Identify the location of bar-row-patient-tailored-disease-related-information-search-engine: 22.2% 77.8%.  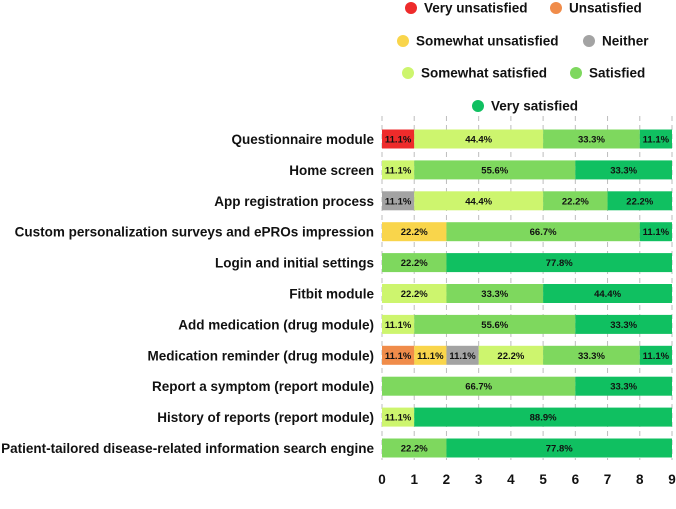
(527, 448).